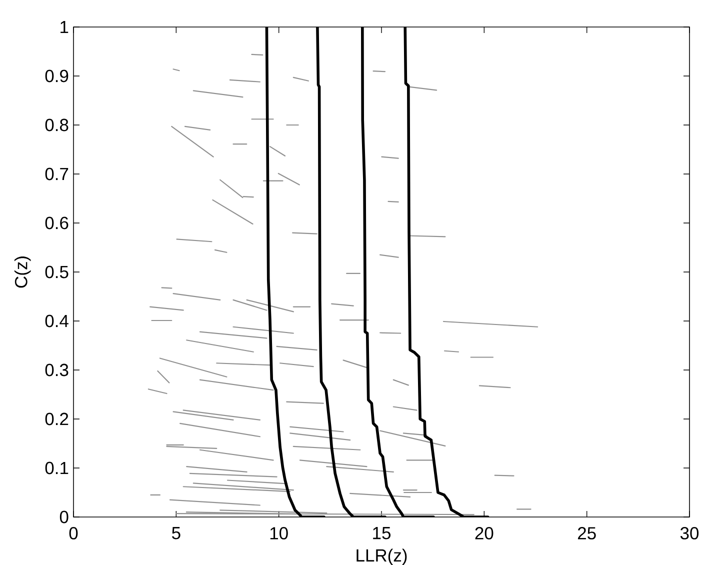 This screenshot has width=721, height=565. What do you see at coordinates (56, 223) in the screenshot?
I see `y-tick-label: 0.6` at bounding box center [56, 223].